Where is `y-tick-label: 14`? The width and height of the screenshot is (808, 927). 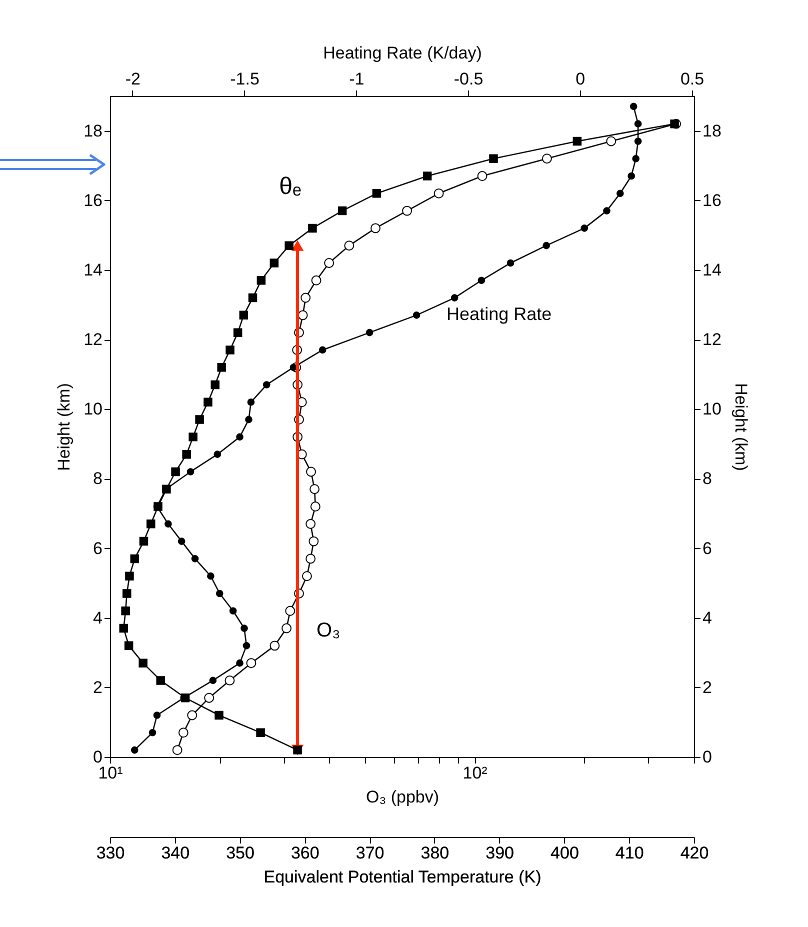 y-tick-label: 14 is located at coordinates (93, 270).